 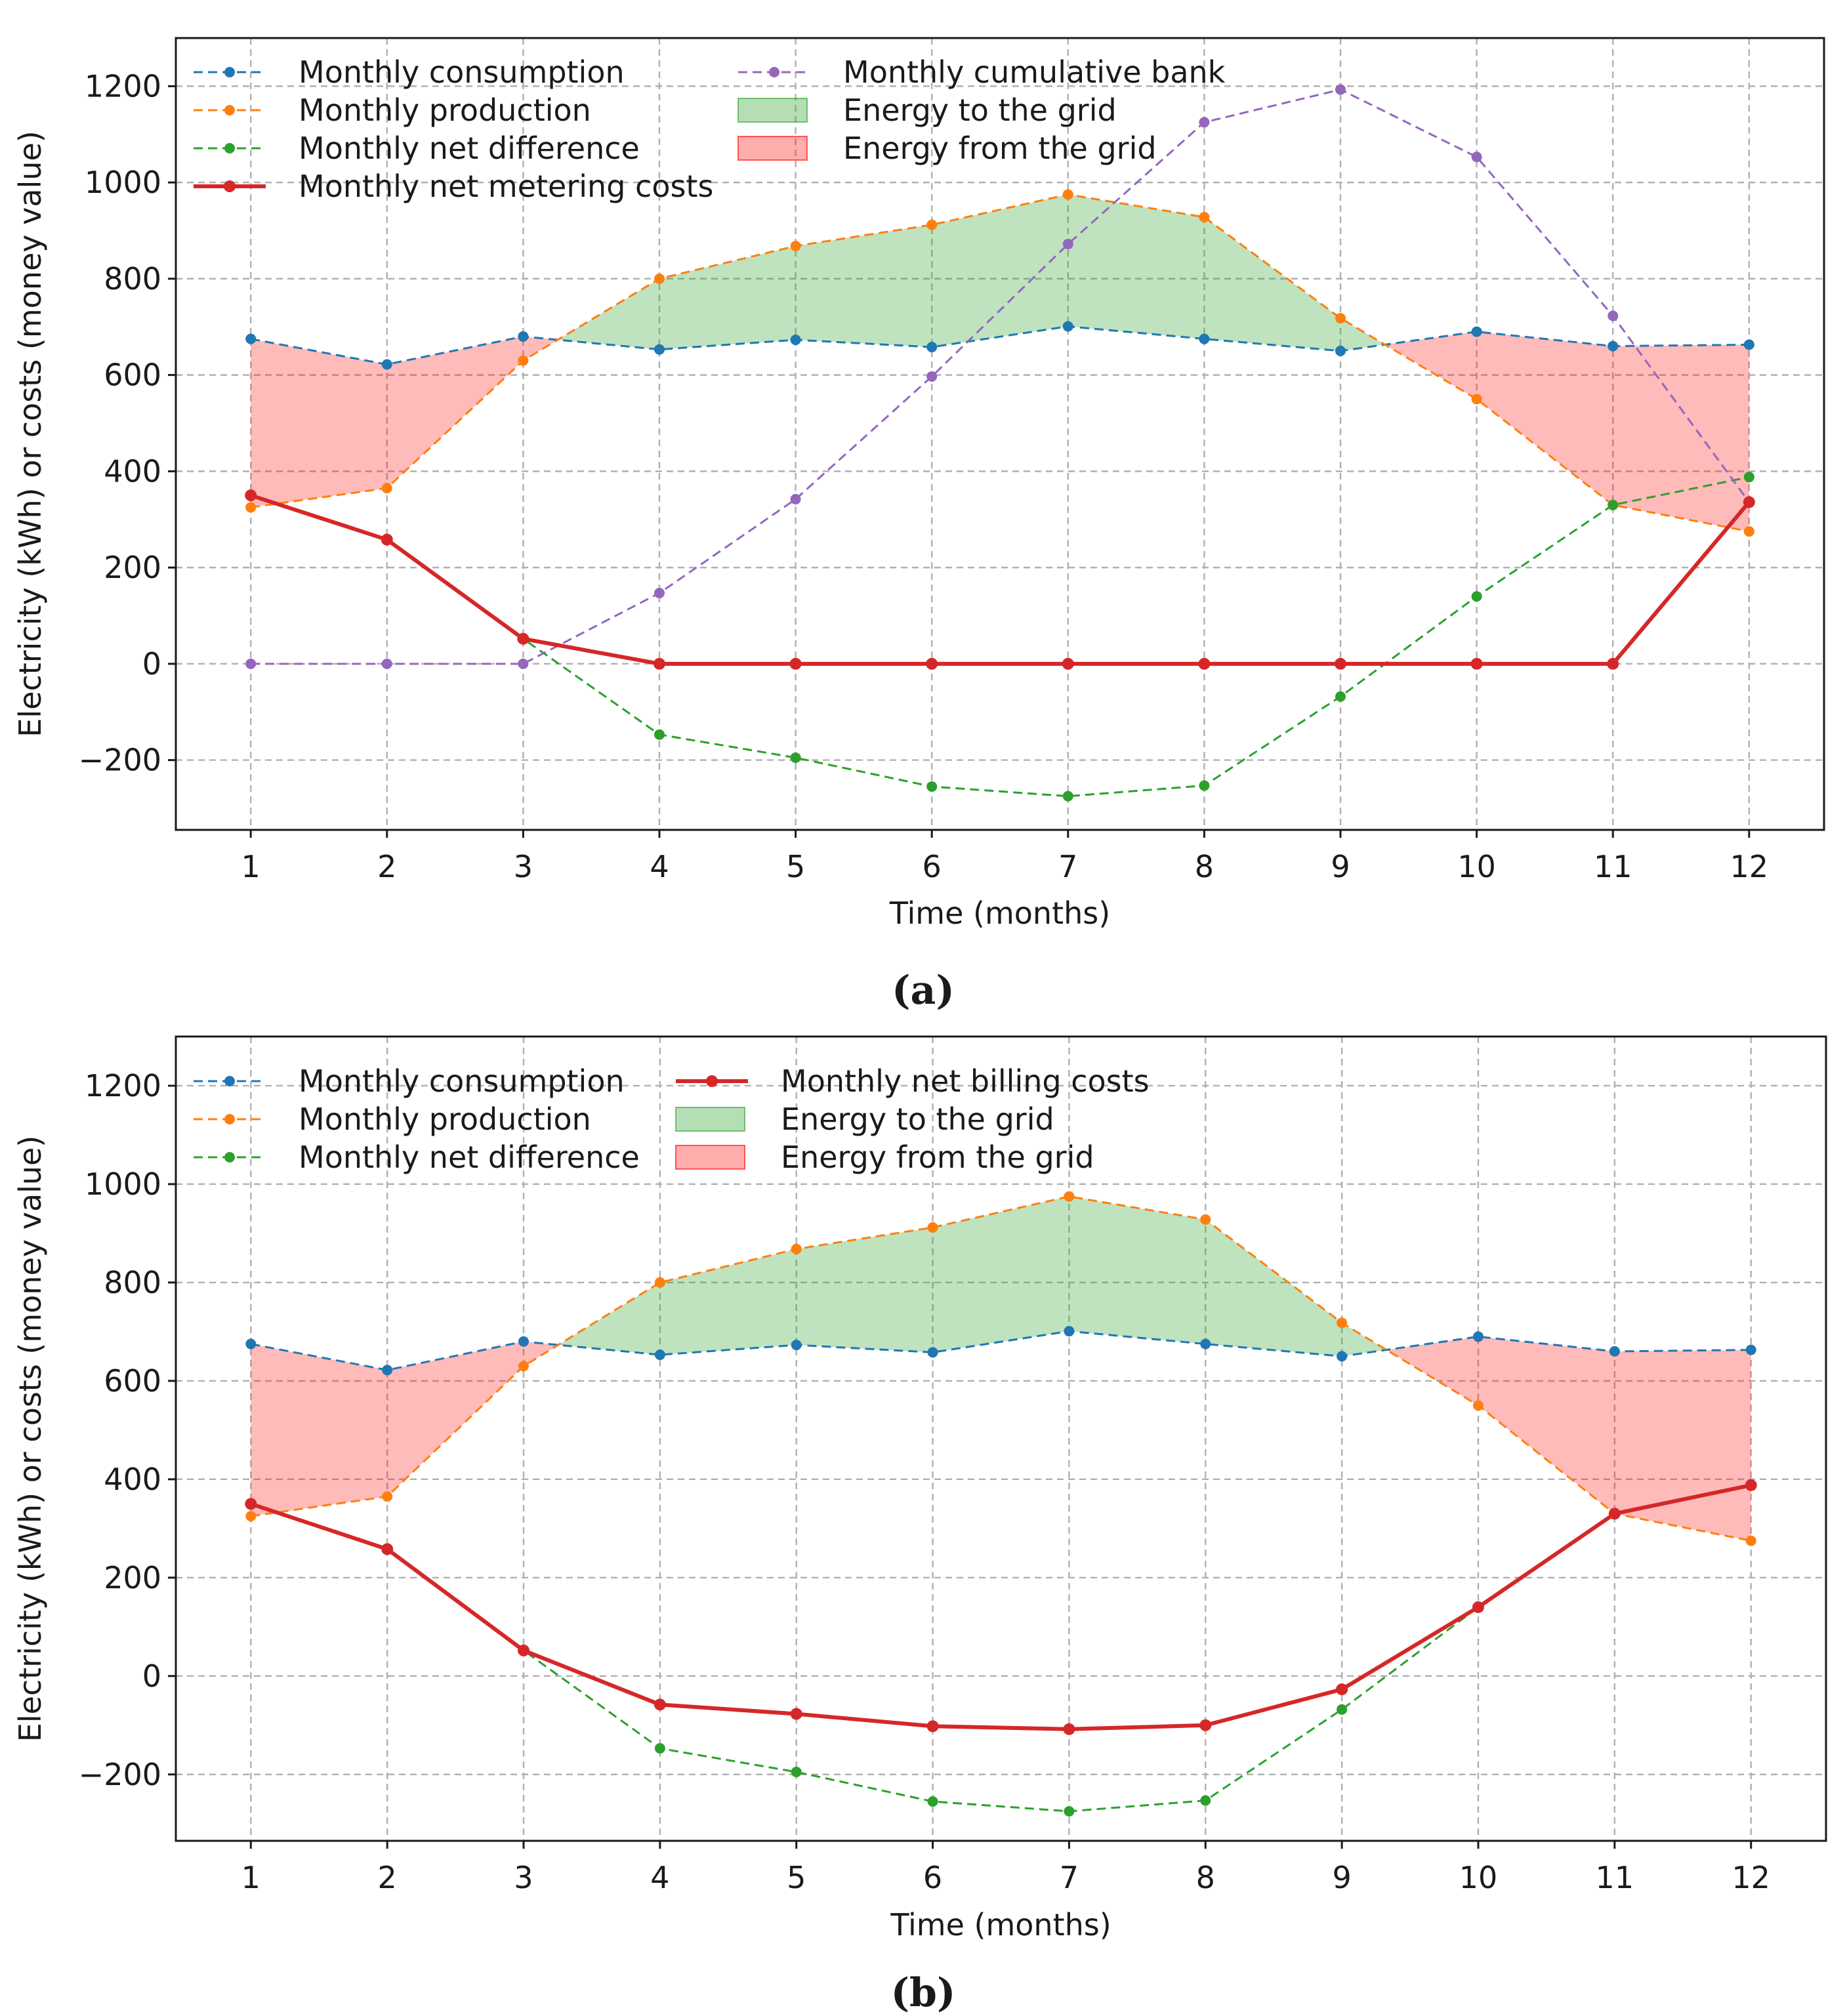 I want to click on fill-areas, so click(x=1000, y=363).